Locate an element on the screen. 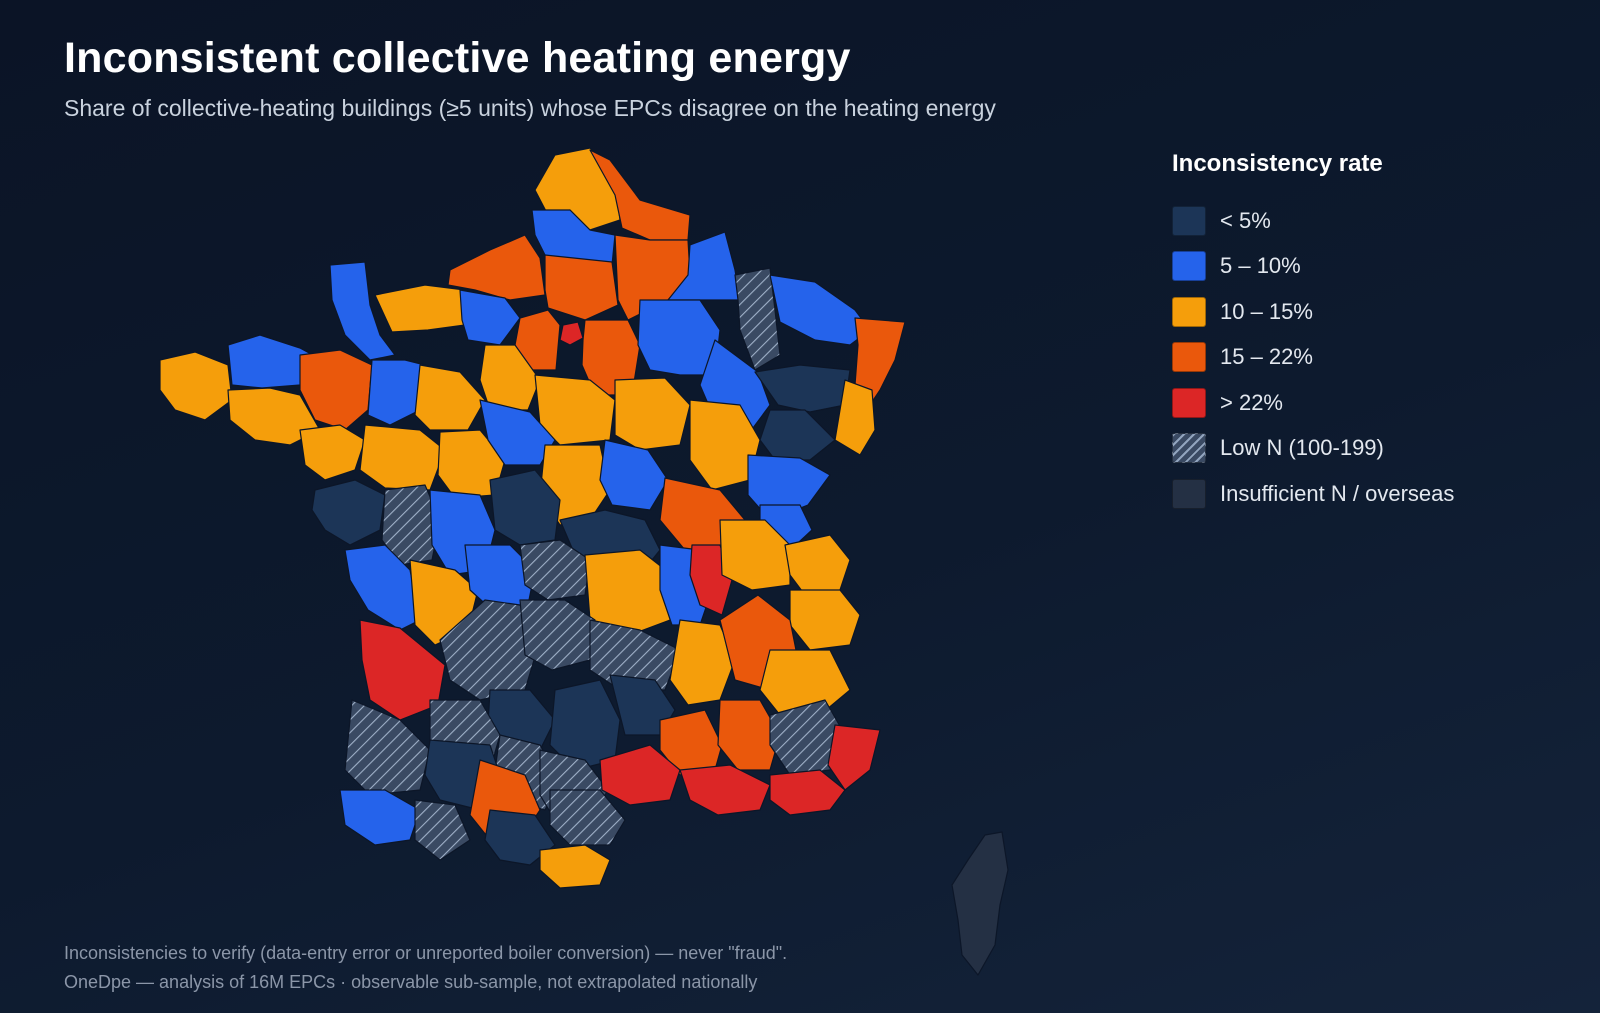 The height and width of the screenshot is (1013, 1600). department-hautes-pyrenees is located at coordinates (442, 830).